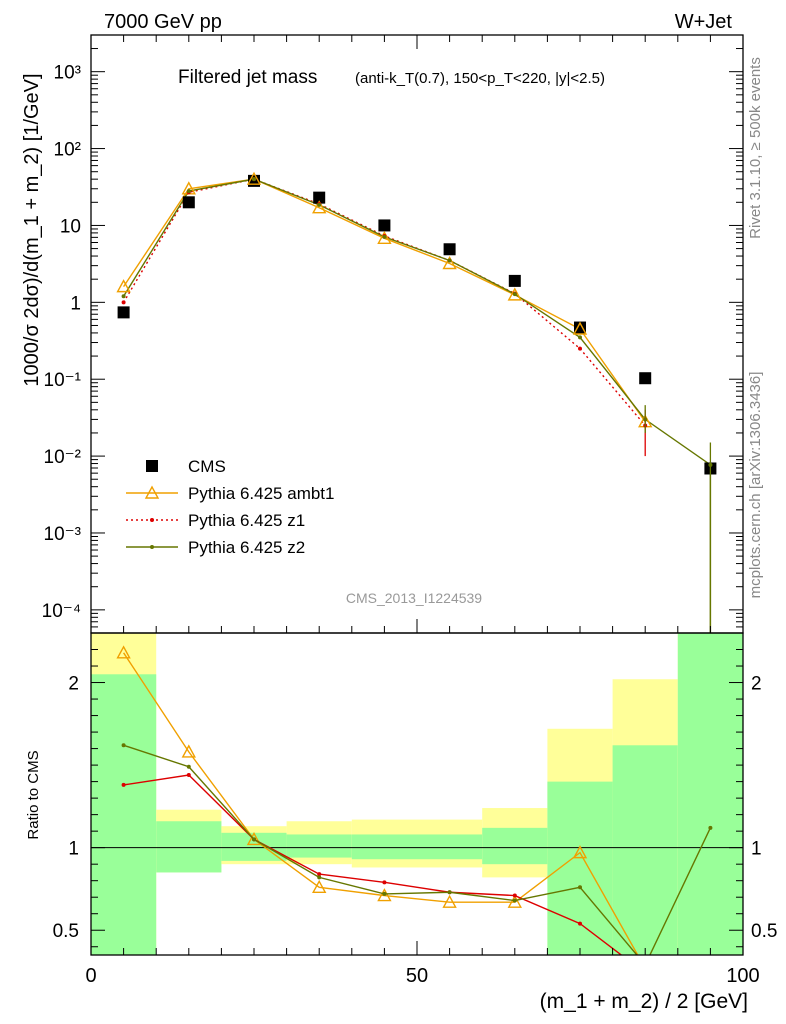 The image size is (786, 1024). What do you see at coordinates (704, 22) in the screenshot?
I see `header-right-label: W+Jet` at bounding box center [704, 22].